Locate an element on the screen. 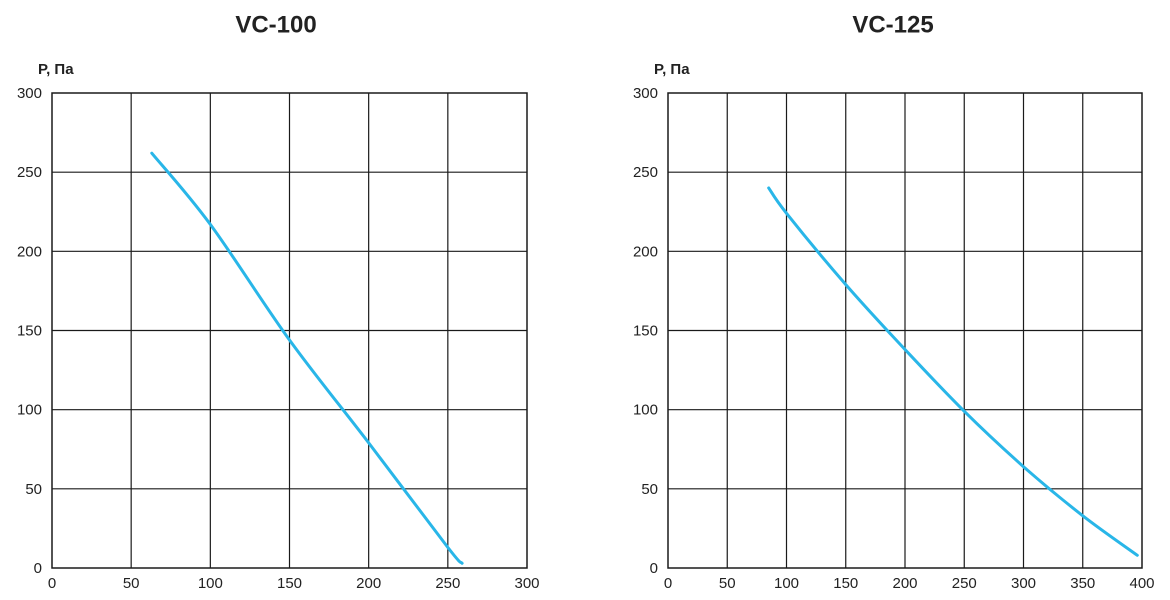  x-tick-label: 350 is located at coordinates (1082, 583).